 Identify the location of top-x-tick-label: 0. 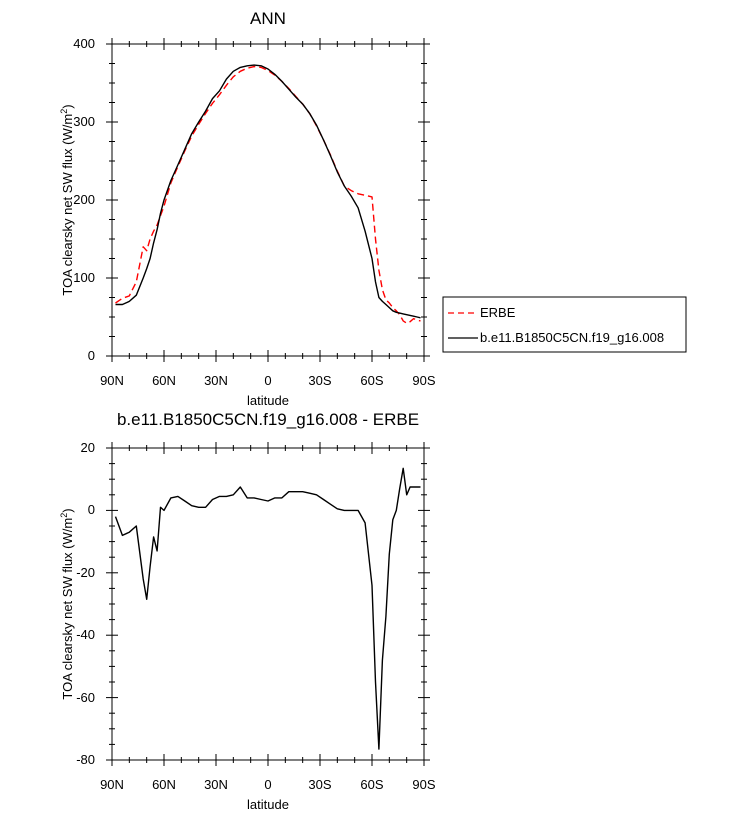
(267, 380).